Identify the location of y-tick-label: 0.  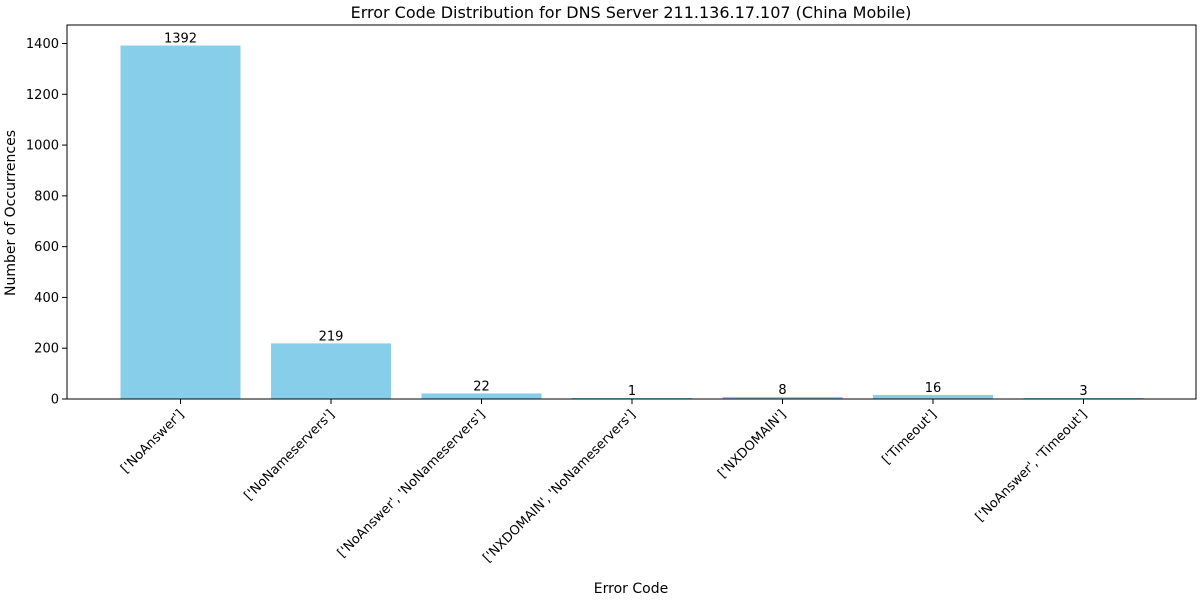
(55, 400).